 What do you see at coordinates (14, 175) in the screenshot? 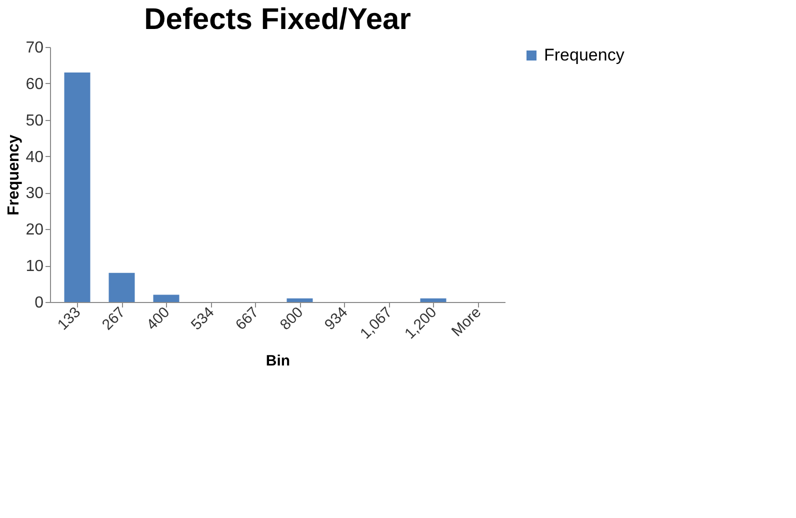
I see `y-axis-title: Frequency` at bounding box center [14, 175].